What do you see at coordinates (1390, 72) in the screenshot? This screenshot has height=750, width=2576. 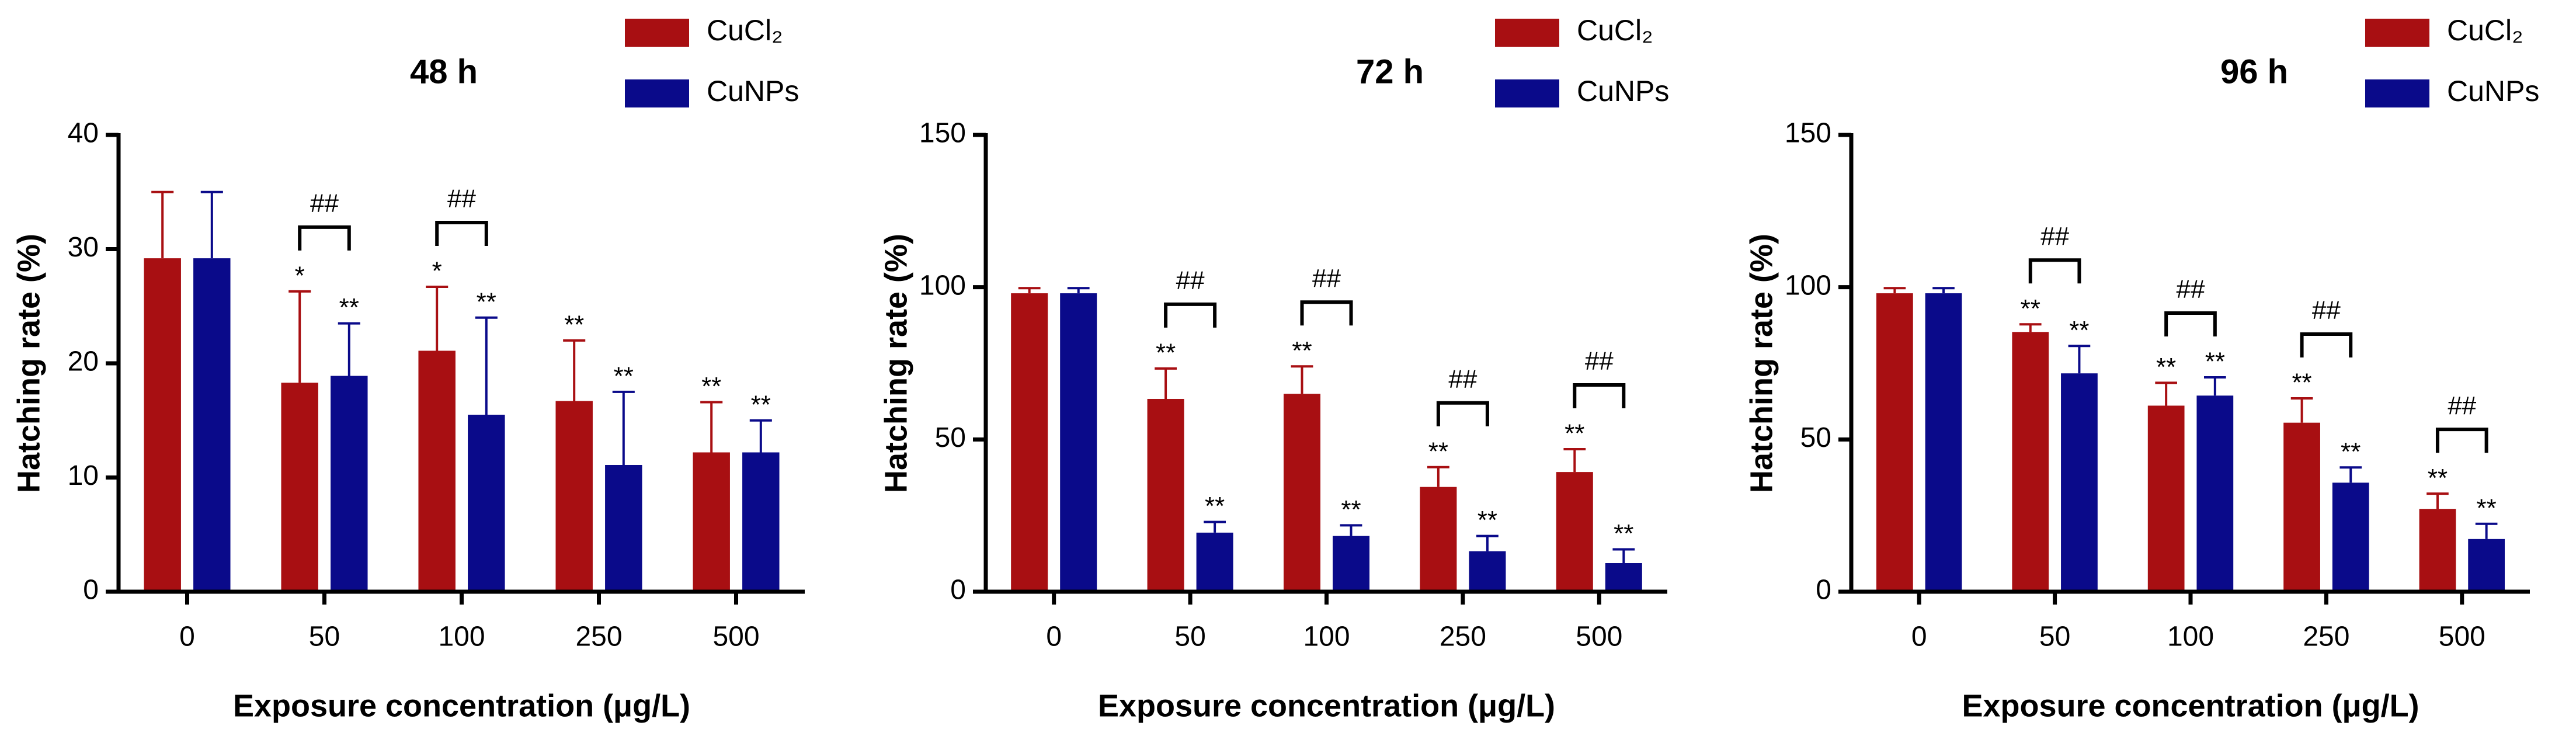 I see `chart-title: 72 h` at bounding box center [1390, 72].